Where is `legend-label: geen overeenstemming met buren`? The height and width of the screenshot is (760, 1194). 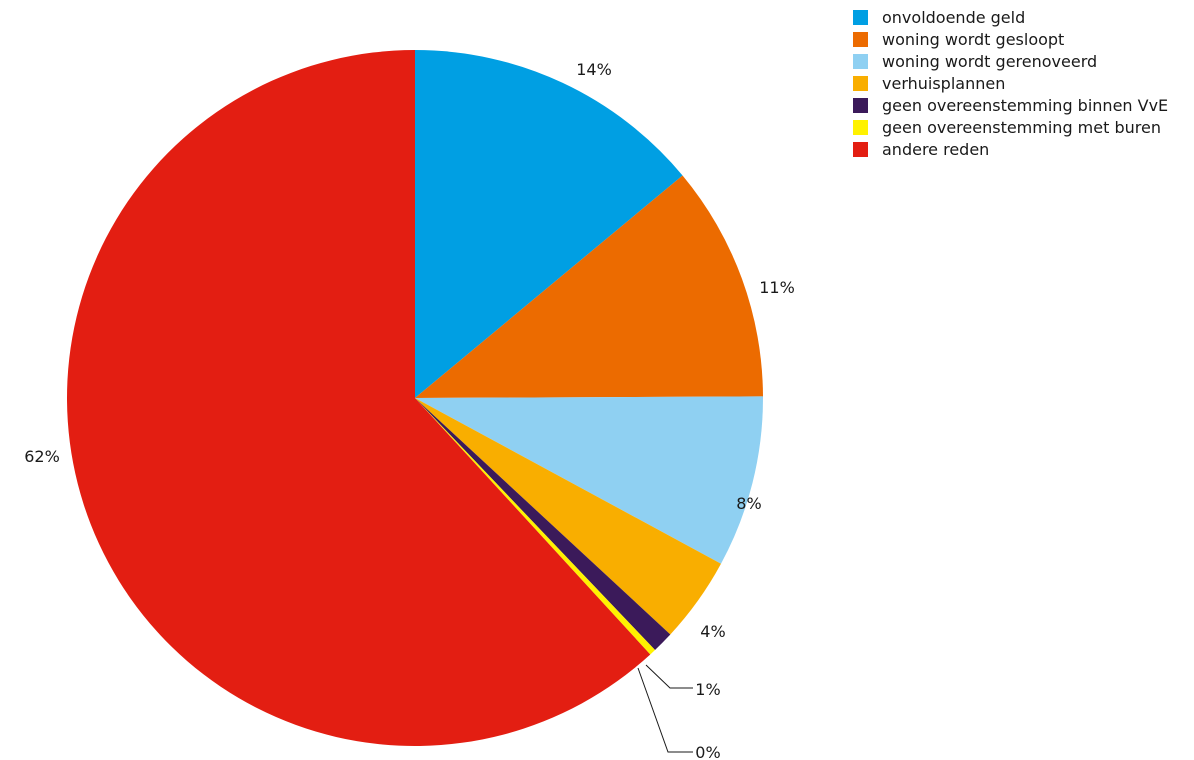
legend-label: geen overeenstemming met buren is located at coordinates (1021, 127).